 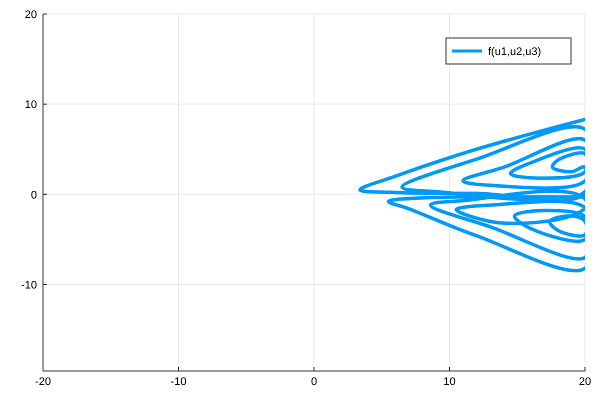 I want to click on y-tick-label: 0, so click(x=33, y=195).